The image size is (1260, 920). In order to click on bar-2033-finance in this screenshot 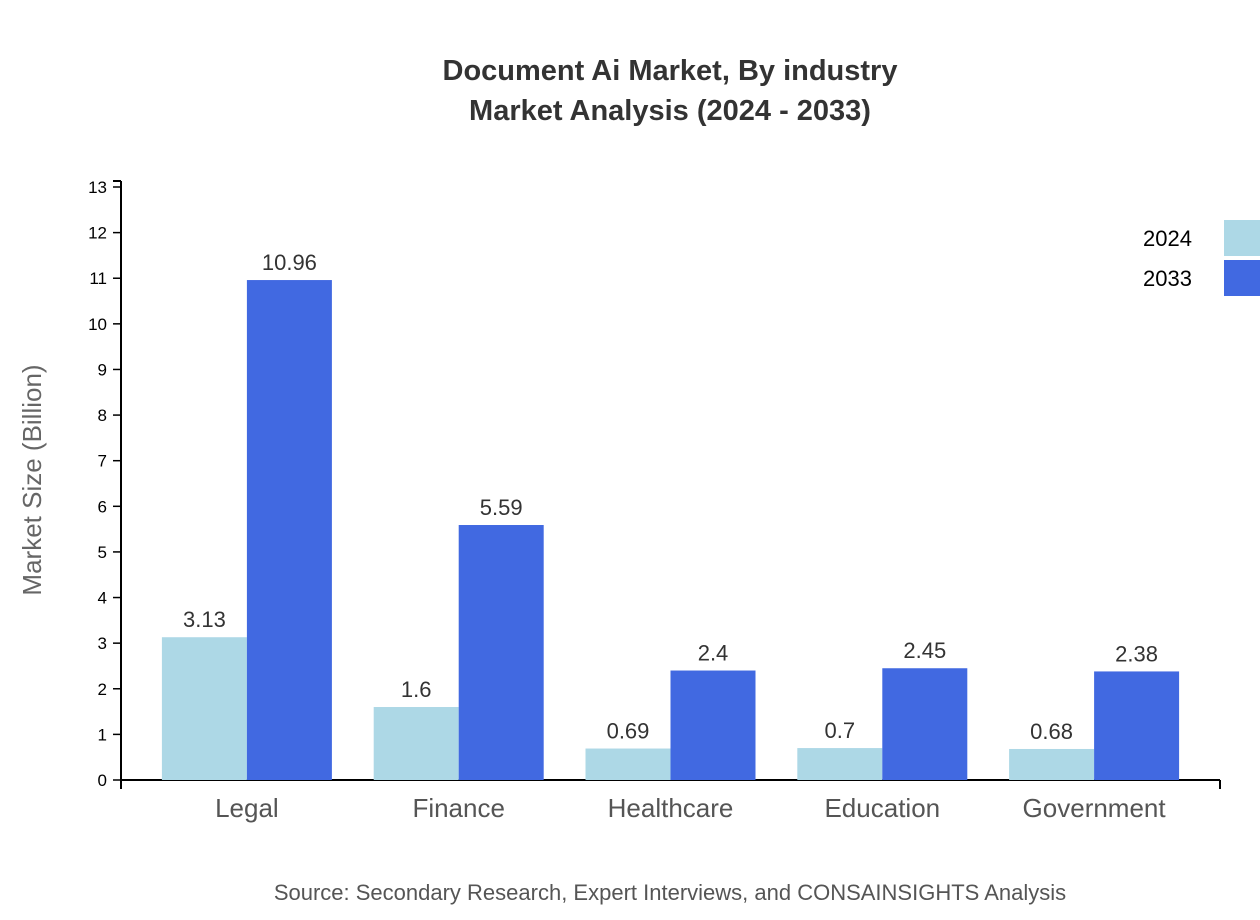, I will do `click(501, 652)`.